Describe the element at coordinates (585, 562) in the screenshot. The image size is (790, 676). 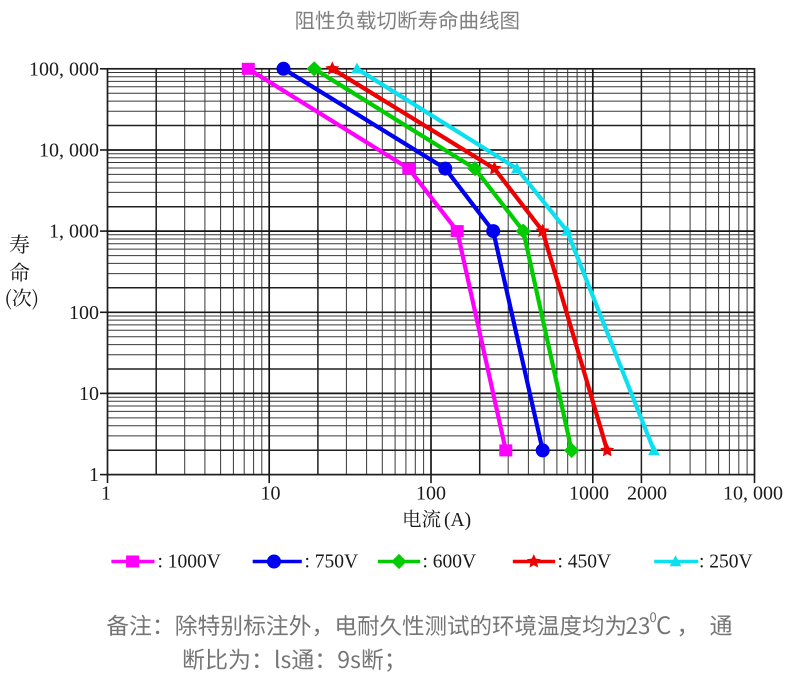
I see `svg-text:: 450V: : 450V` at that location.